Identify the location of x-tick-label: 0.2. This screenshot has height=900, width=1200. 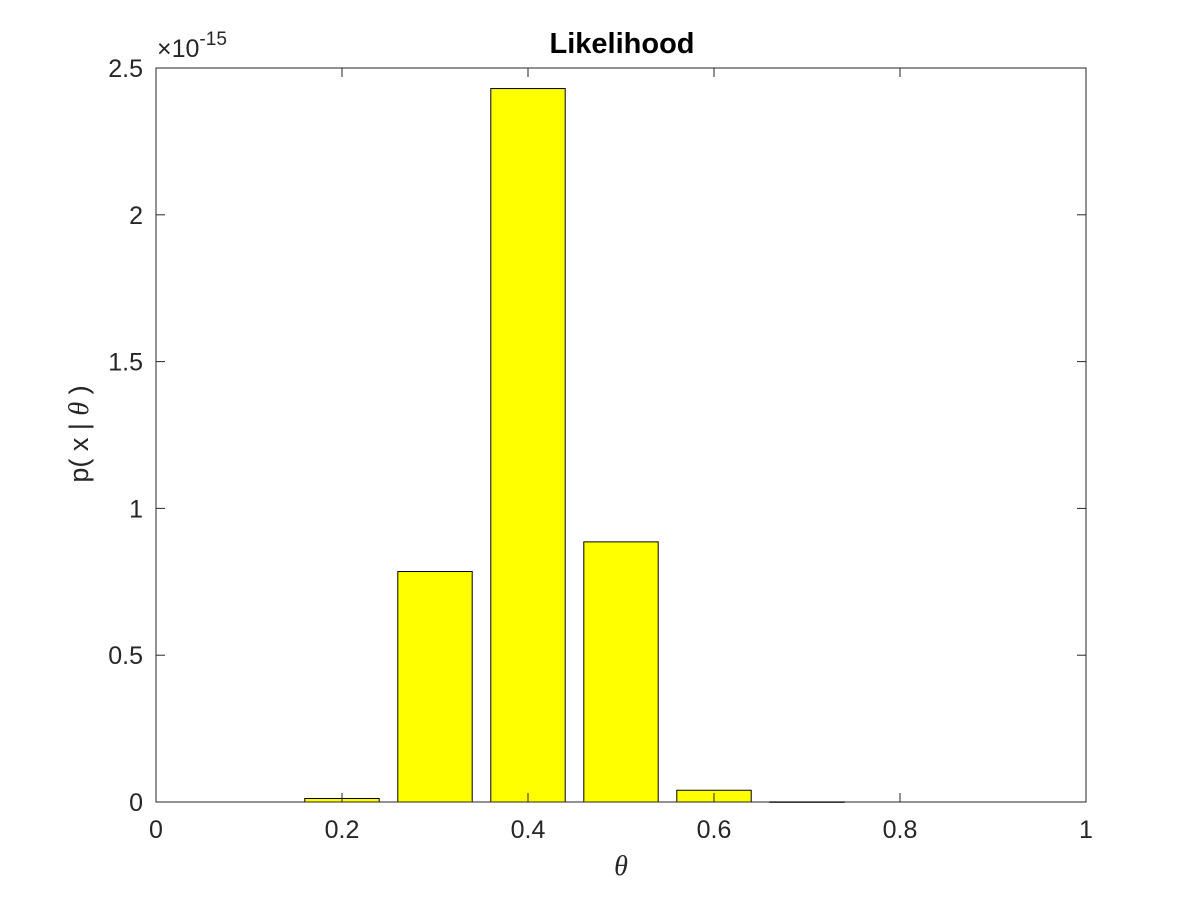
(342, 830).